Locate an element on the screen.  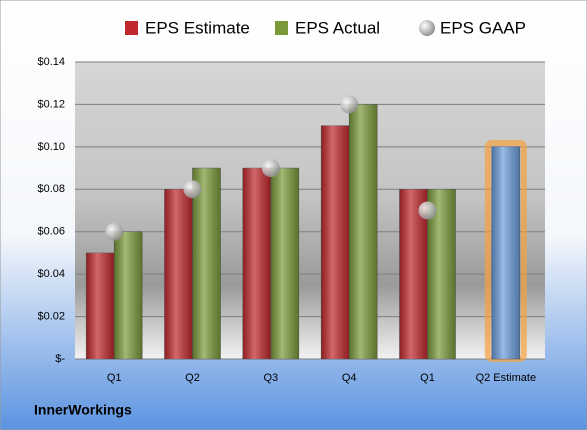
y-tick-label: $0.06 is located at coordinates (51, 232).